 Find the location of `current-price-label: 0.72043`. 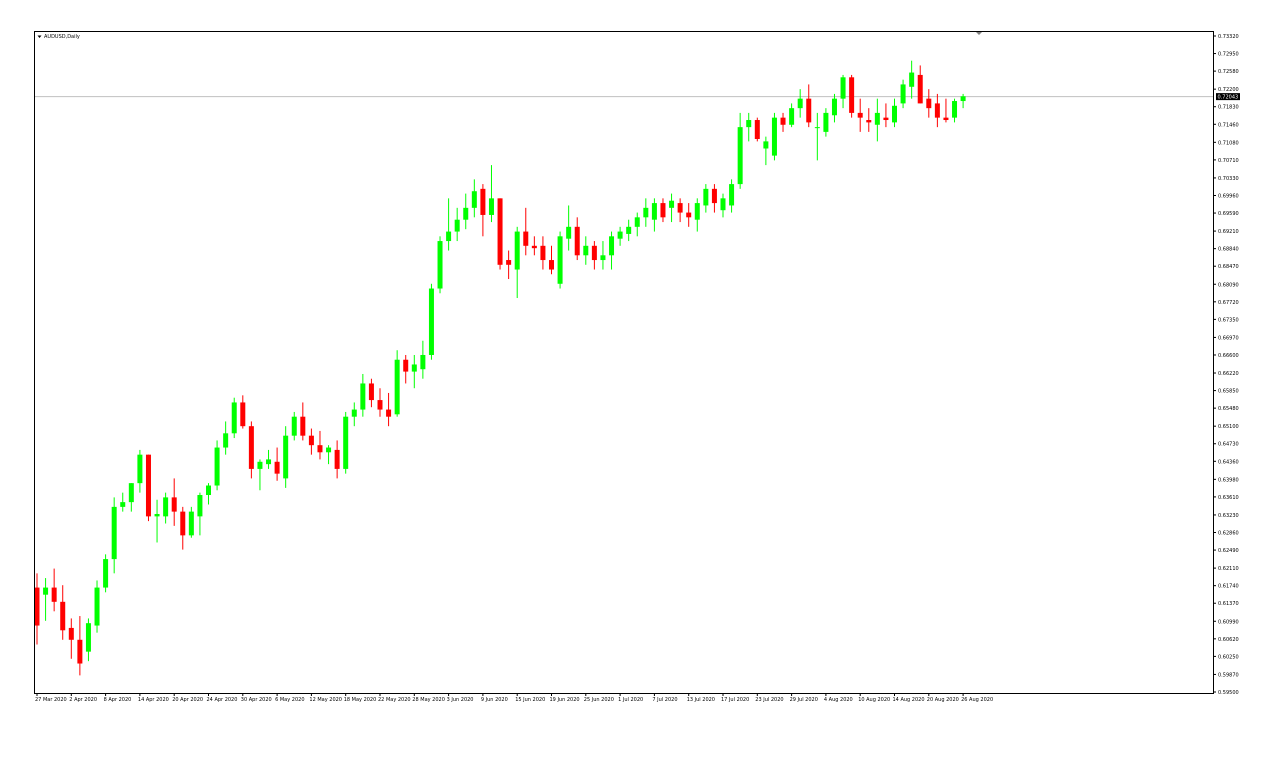

current-price-label: 0.72043 is located at coordinates (1228, 98).